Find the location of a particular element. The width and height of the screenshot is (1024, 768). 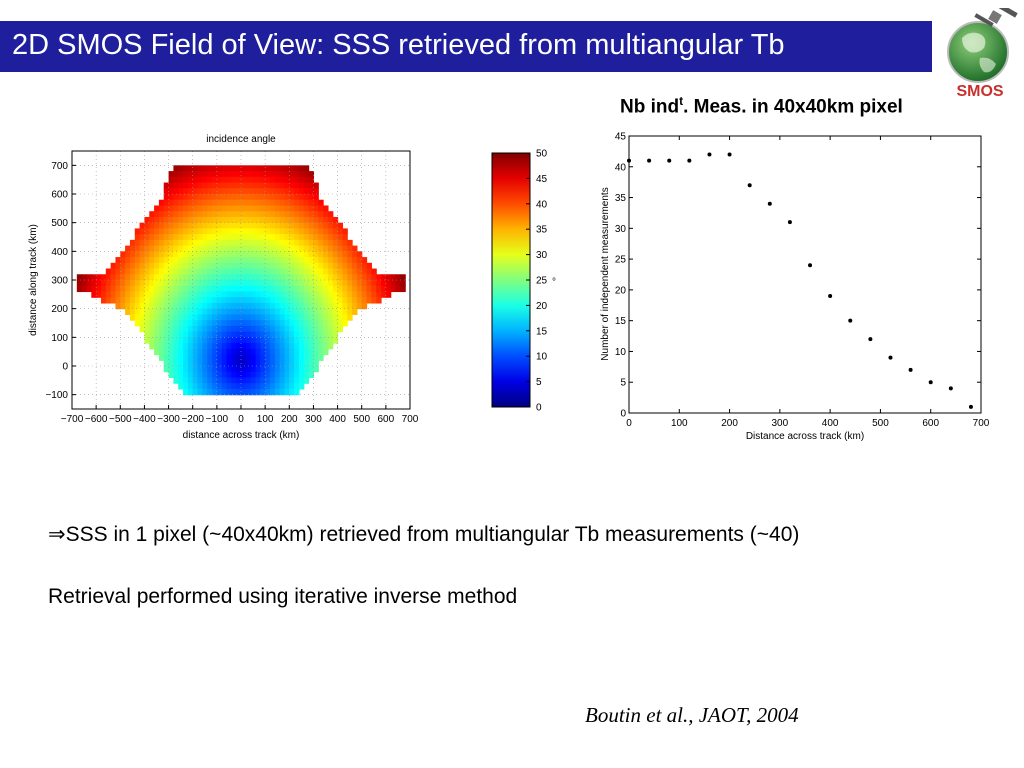

scatter-y-tick-label: 0 is located at coordinates (623, 414).